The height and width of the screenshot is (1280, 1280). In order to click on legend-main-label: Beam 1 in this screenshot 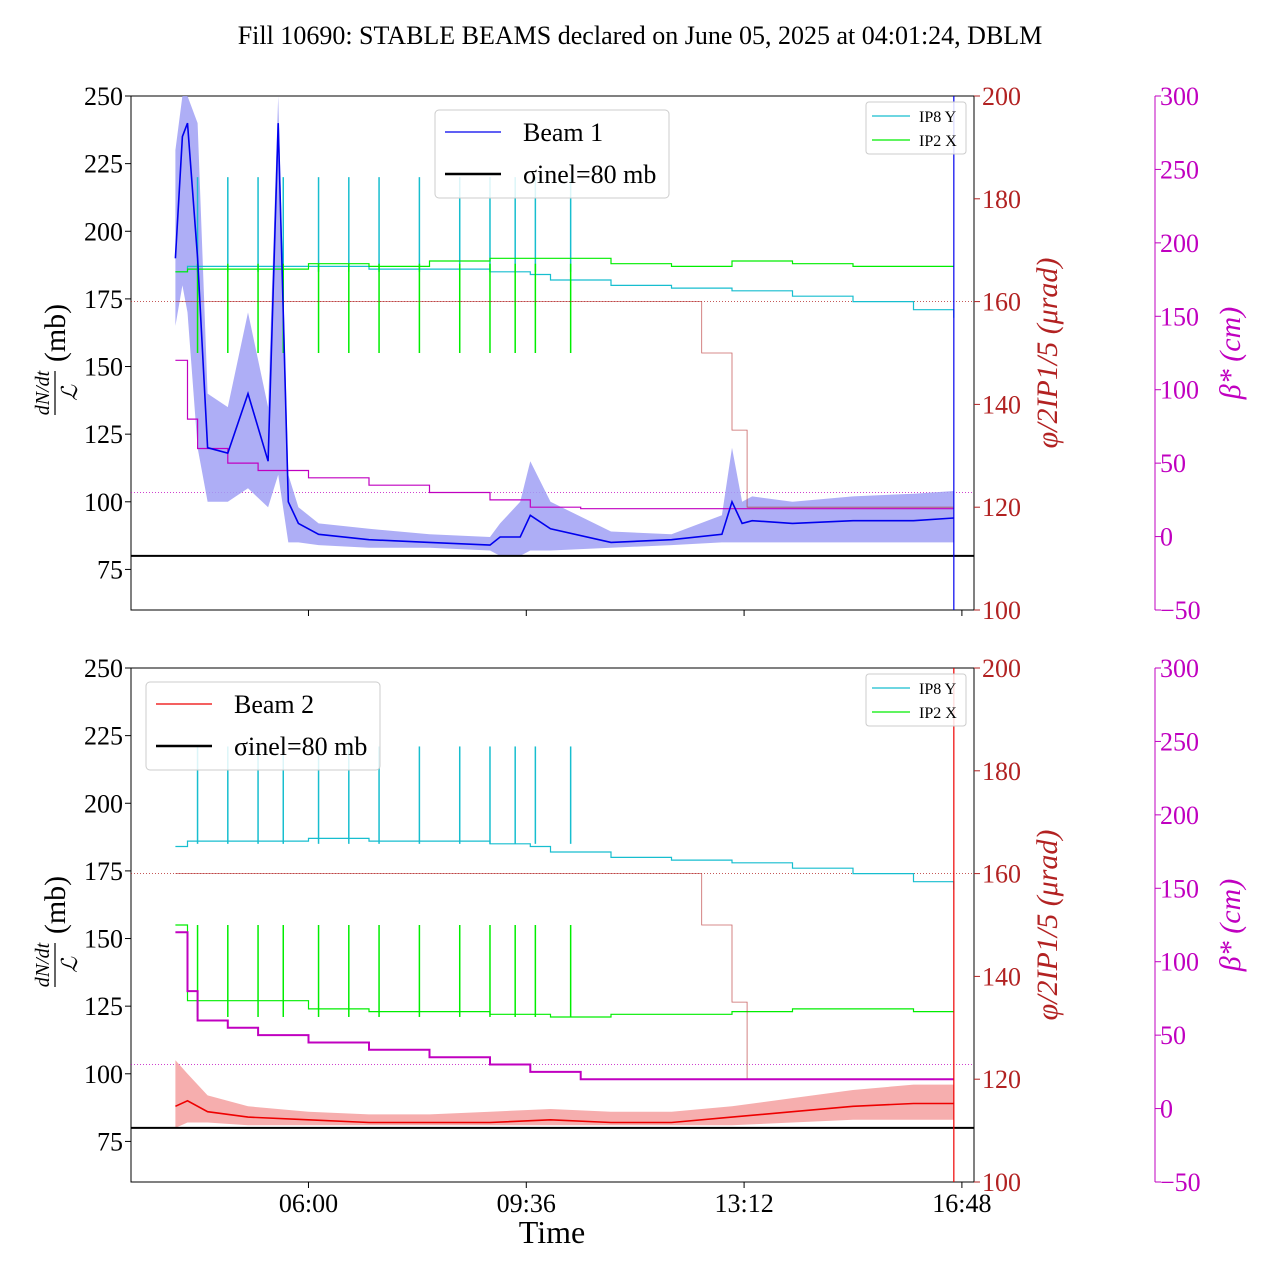, I will do `click(563, 132)`.